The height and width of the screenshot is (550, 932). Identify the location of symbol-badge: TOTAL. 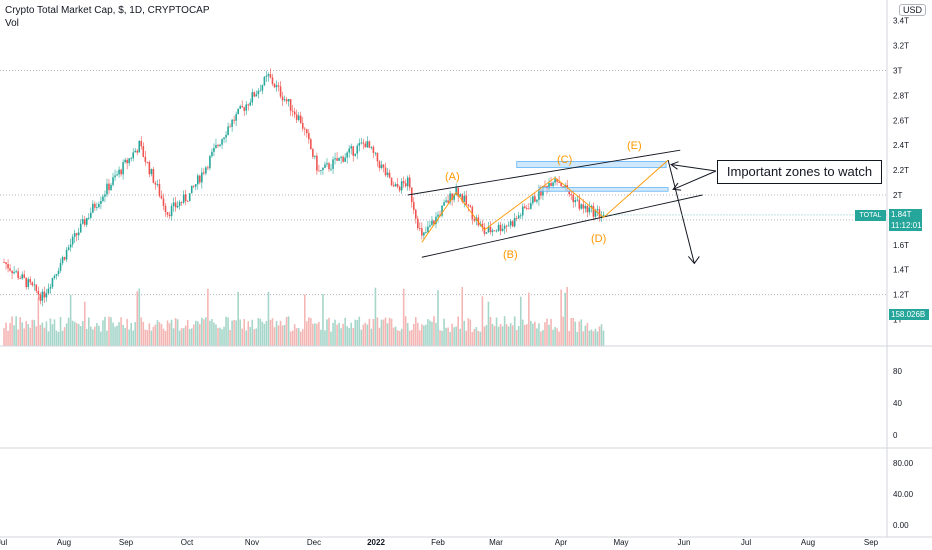
(870, 215).